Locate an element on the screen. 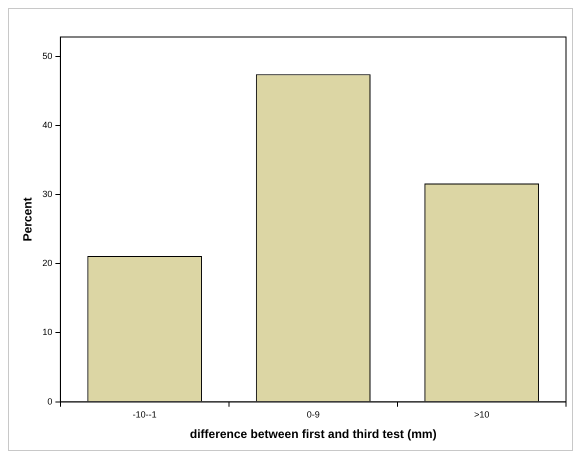  y-tick-label: 30 is located at coordinates (47, 194).